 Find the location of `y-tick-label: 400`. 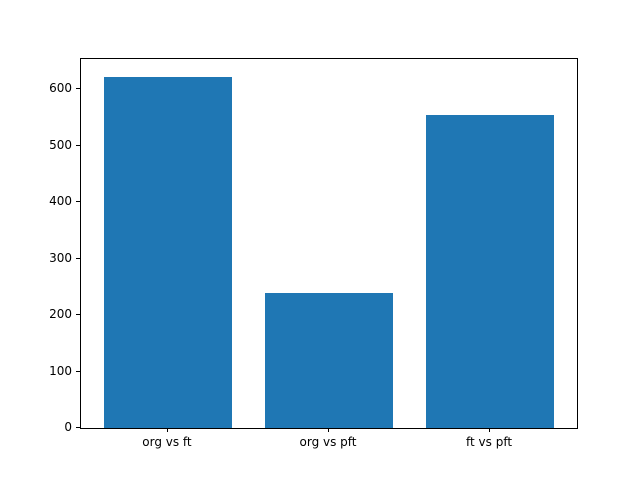

y-tick-label: 400 is located at coordinates (60, 201).